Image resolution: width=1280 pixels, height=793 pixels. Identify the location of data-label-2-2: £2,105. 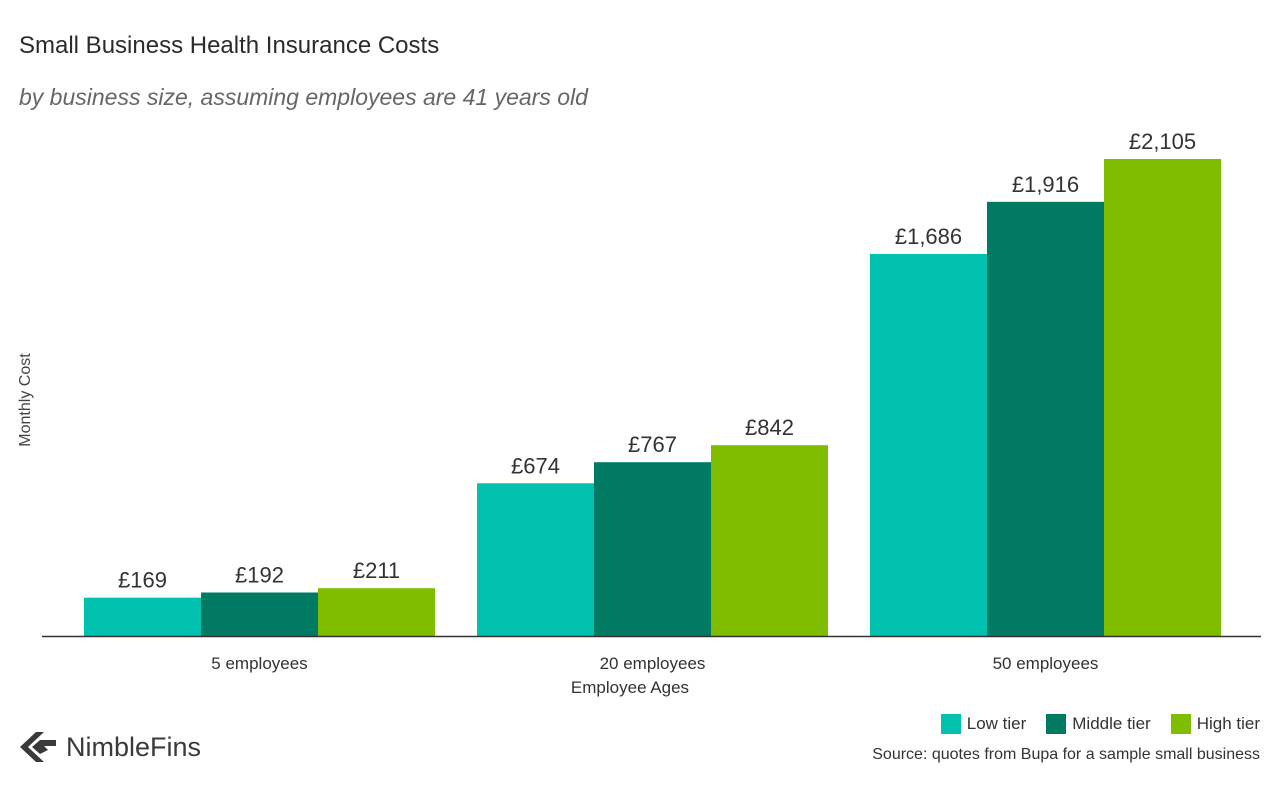
(1162, 141).